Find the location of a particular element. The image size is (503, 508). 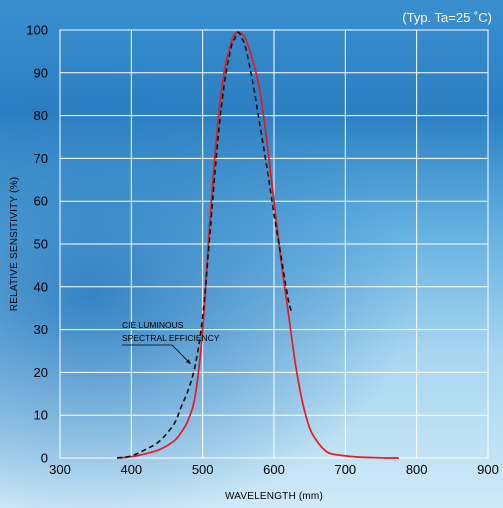

y-tick-label: 90 is located at coordinates (41, 72).